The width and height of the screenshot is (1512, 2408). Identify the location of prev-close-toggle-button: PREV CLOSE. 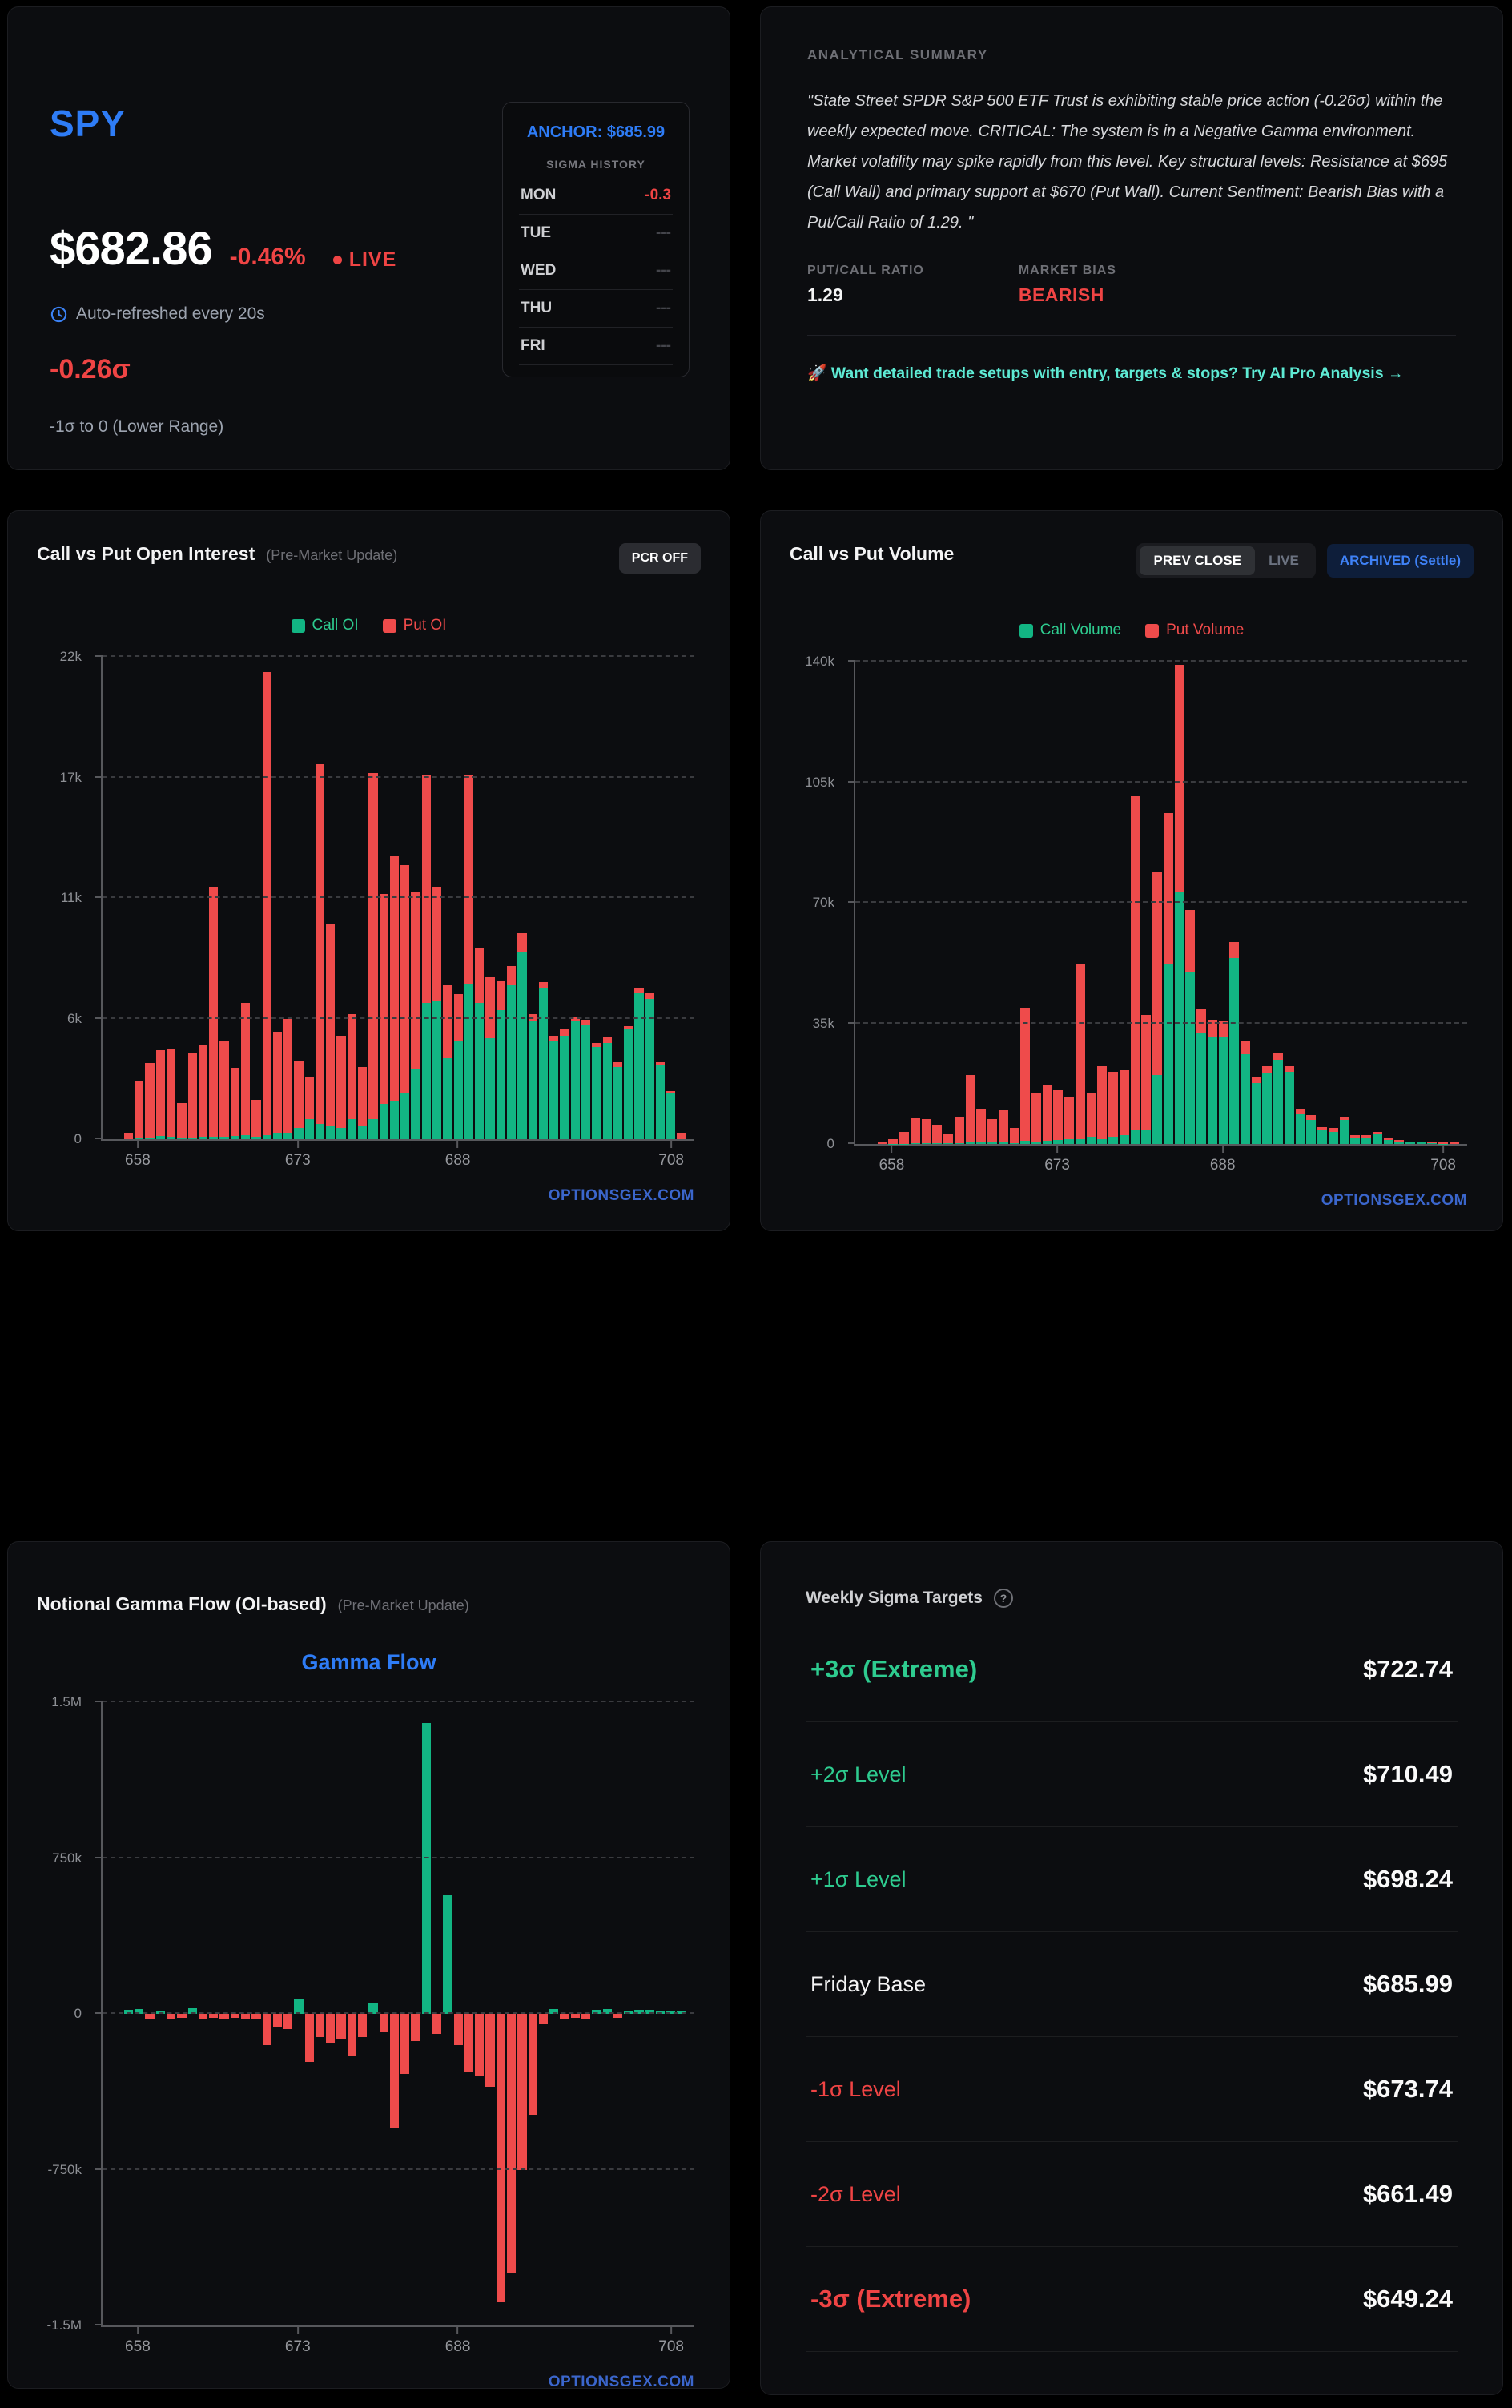
(1198, 560).